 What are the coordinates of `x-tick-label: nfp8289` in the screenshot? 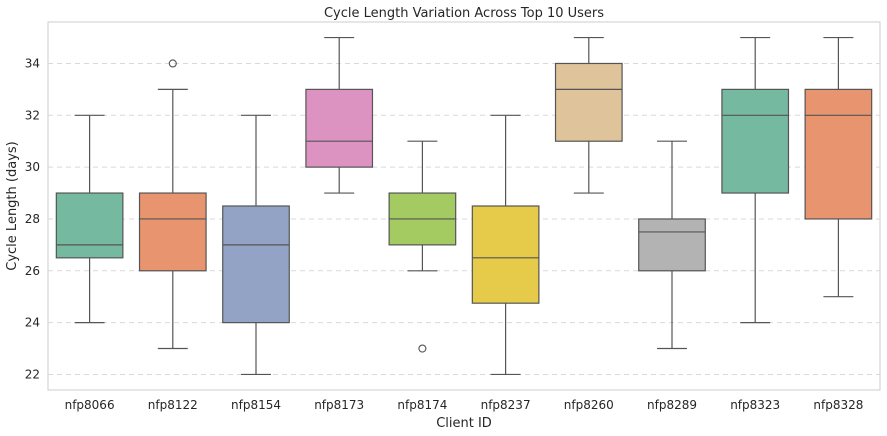 It's located at (672, 405).